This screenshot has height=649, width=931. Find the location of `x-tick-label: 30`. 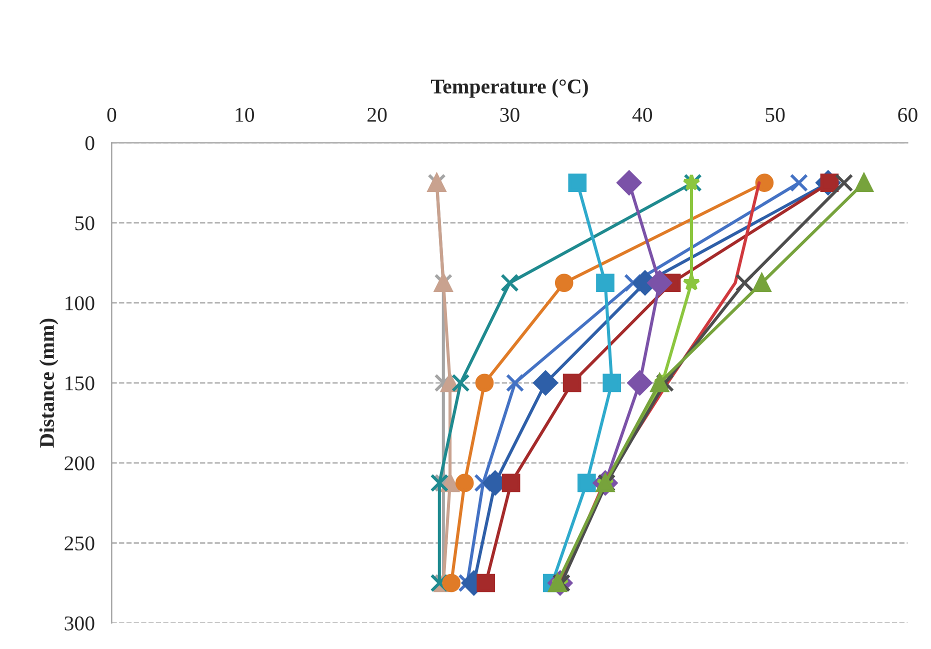

x-tick-label: 30 is located at coordinates (510, 115).